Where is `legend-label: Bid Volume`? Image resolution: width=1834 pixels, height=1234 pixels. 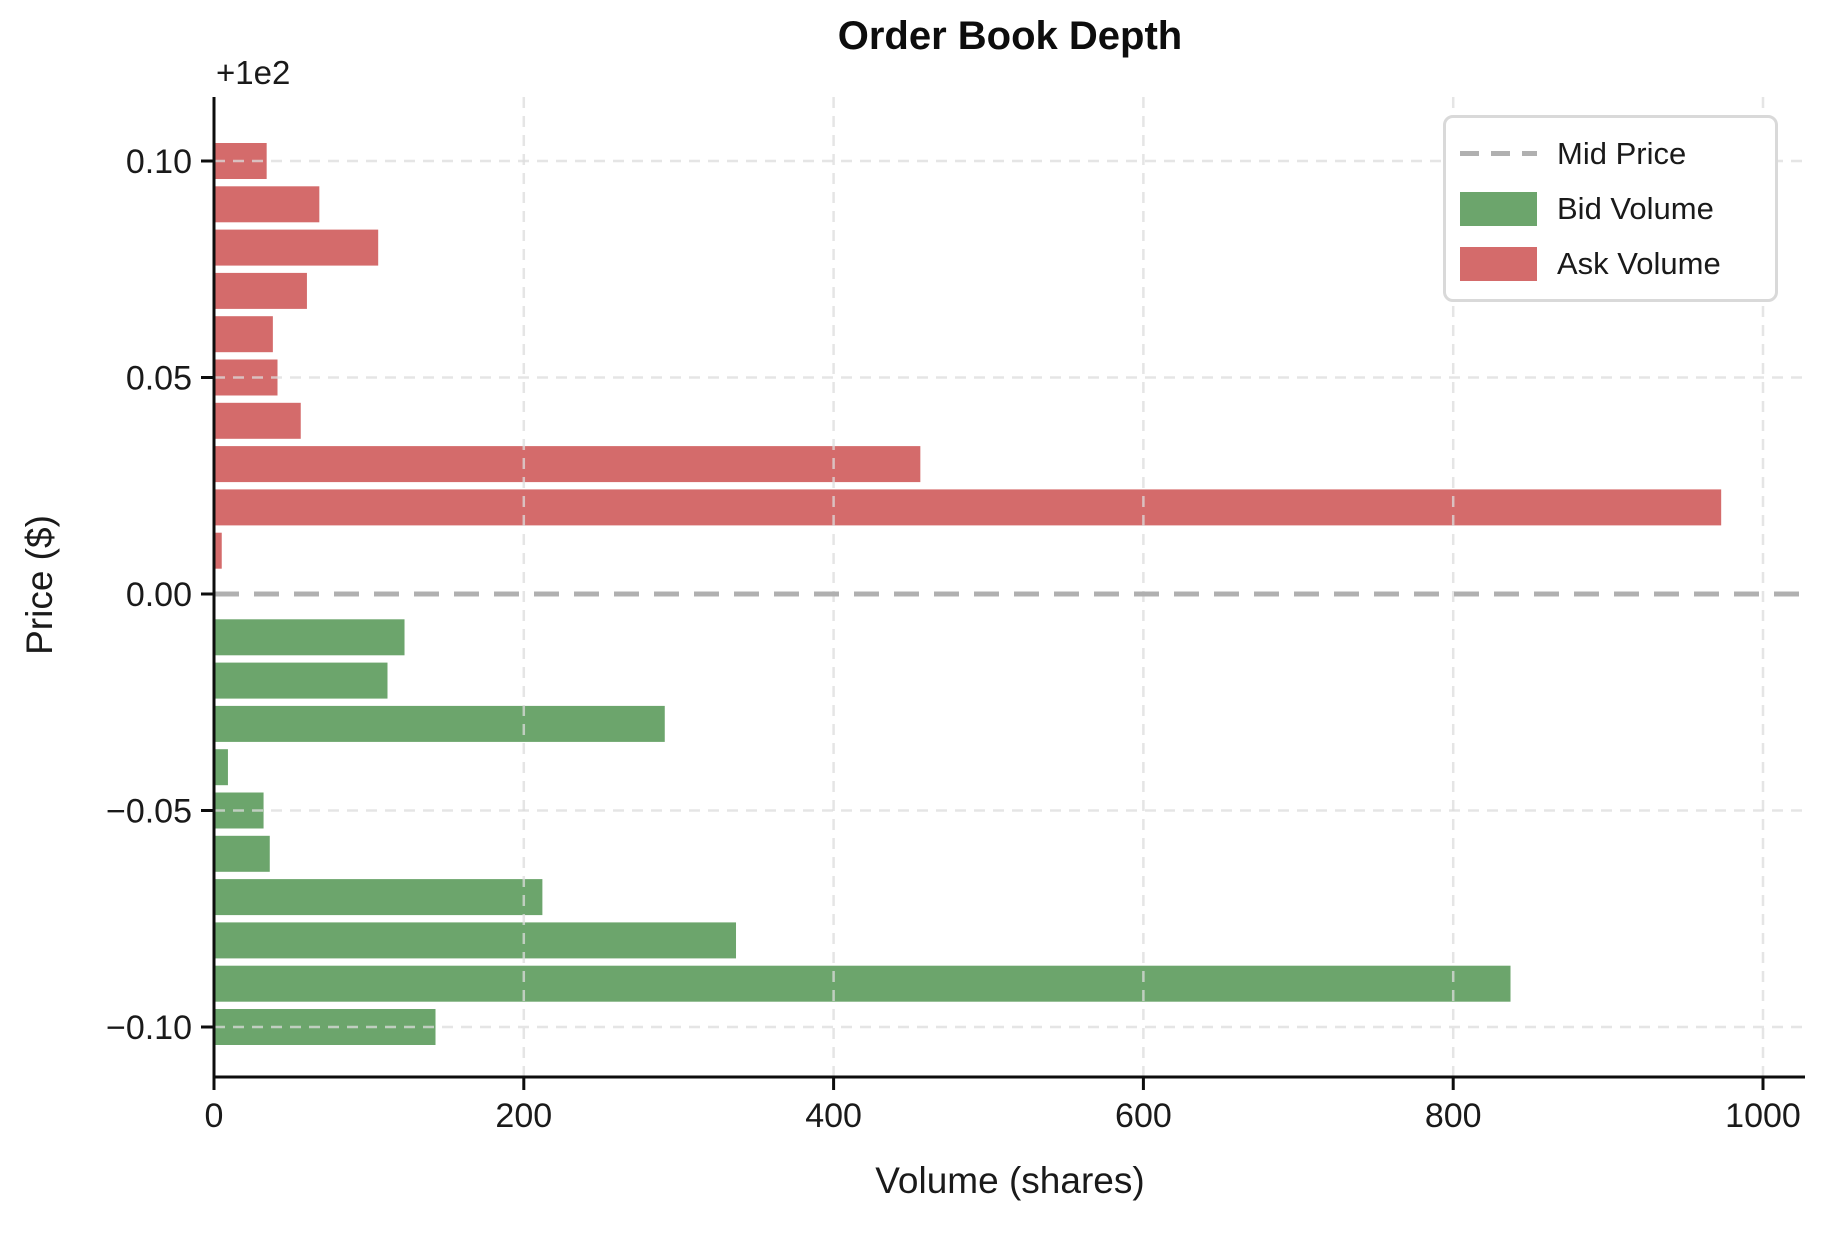 legend-label: Bid Volume is located at coordinates (1635, 208).